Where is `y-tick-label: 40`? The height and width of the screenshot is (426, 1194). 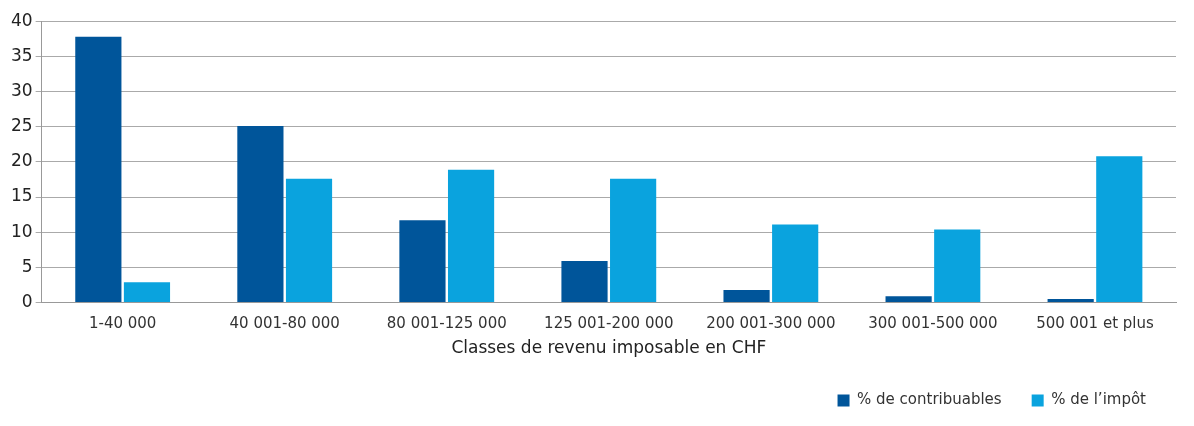 y-tick-label: 40 is located at coordinates (21, 19).